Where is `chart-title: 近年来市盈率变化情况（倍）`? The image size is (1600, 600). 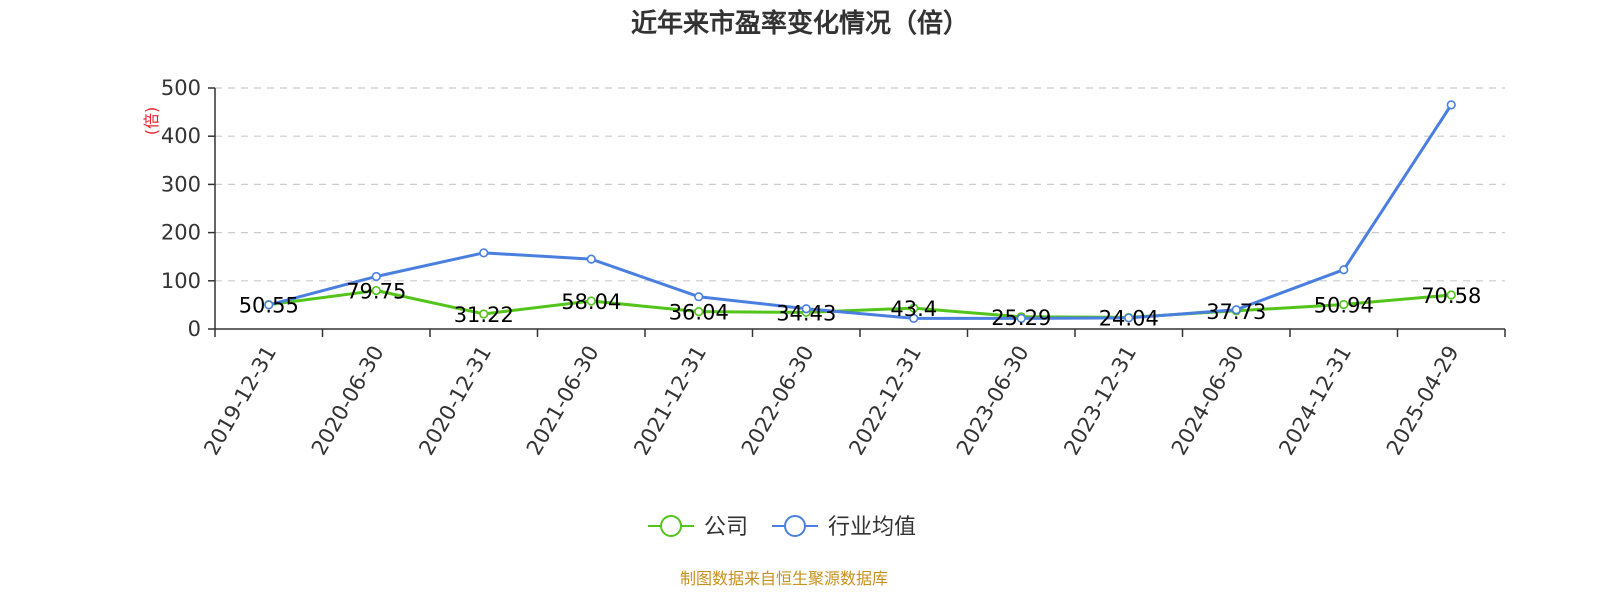
chart-title: 近年来市盈率变化情况（倍） is located at coordinates (800, 23).